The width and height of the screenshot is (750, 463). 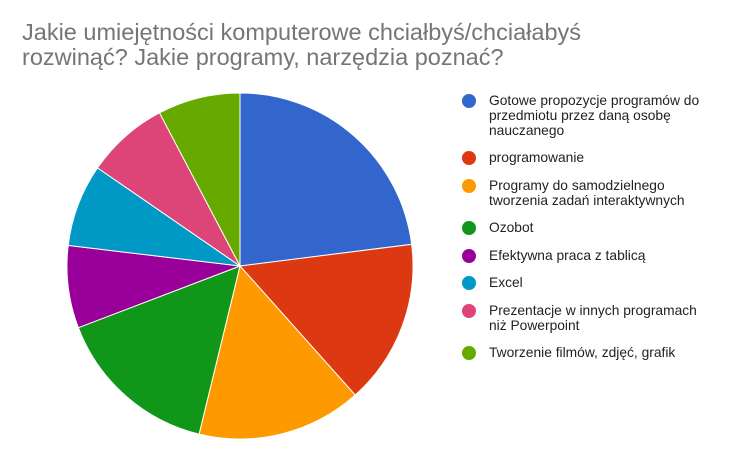 I want to click on legend-label-0-line-1: przedmiotu przez daną osobę, so click(x=580, y=115).